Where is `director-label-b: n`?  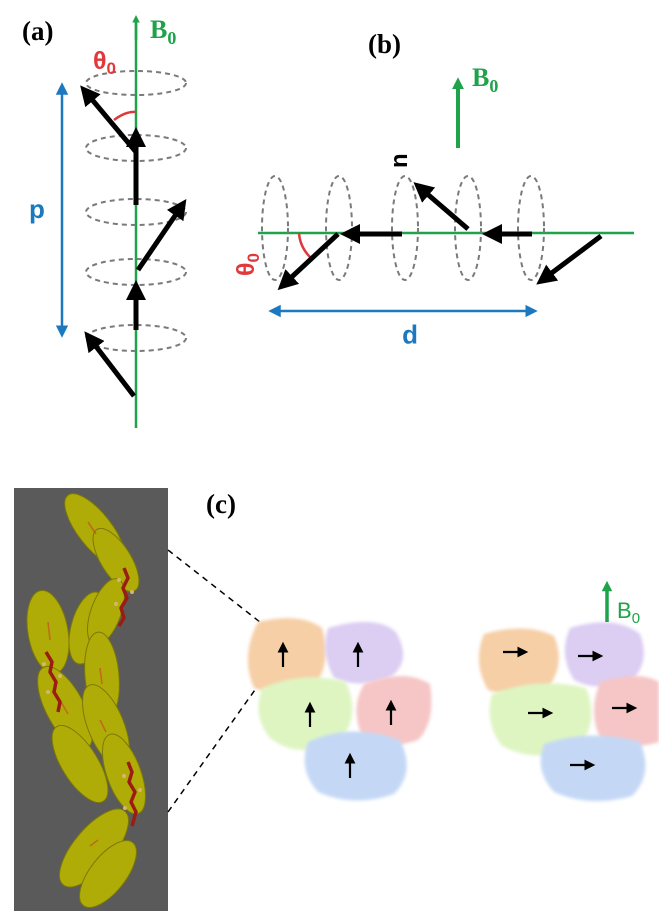
director-label-b: n is located at coordinates (399, 160).